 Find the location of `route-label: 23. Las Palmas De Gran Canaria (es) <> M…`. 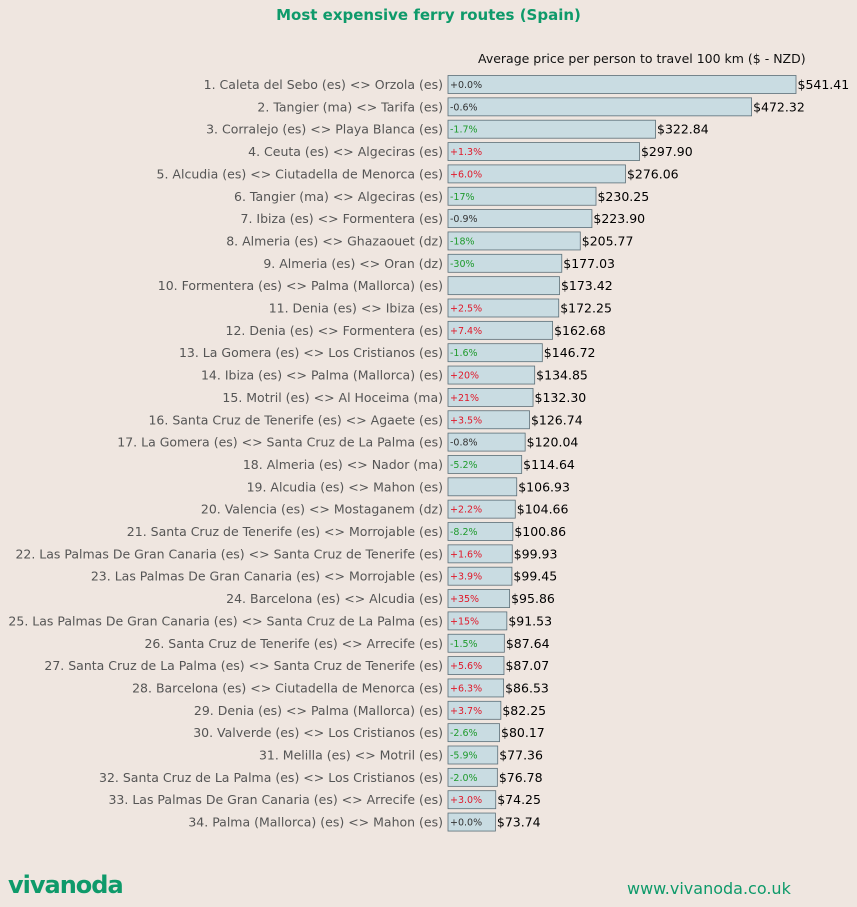

route-label: 23. Las Palmas De Gran Canaria (es) <> M… is located at coordinates (267, 576).